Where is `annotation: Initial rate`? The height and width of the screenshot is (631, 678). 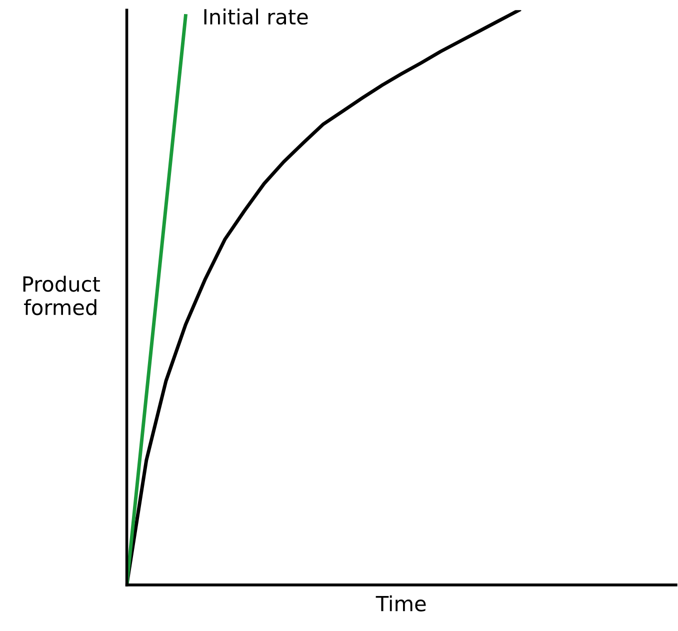 annotation: Initial rate is located at coordinates (256, 16).